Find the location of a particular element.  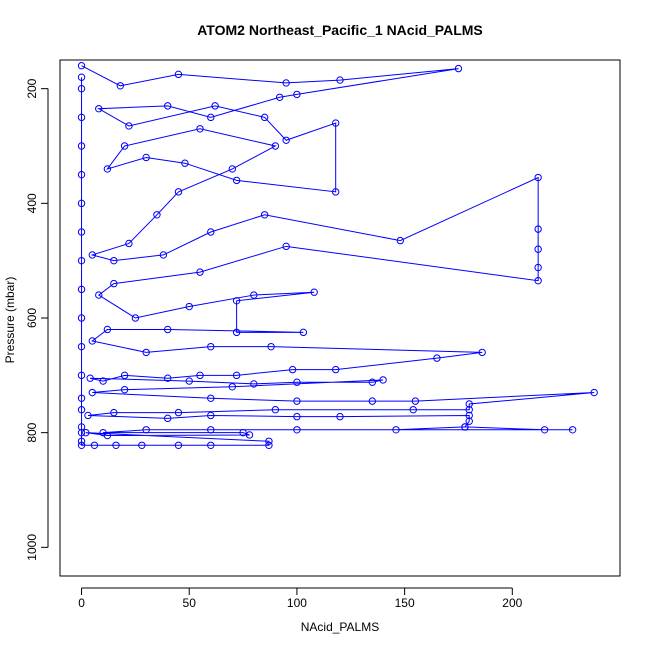

x-axis: 0 50 100 150 200 is located at coordinates (300, 598).